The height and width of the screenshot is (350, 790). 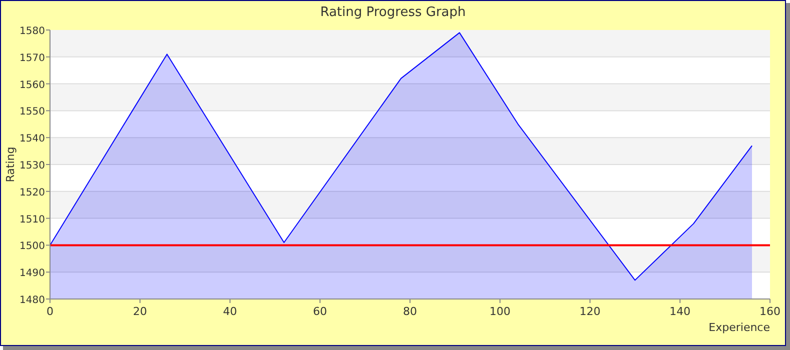 I want to click on y-tick-label: 1520, so click(x=32, y=192).